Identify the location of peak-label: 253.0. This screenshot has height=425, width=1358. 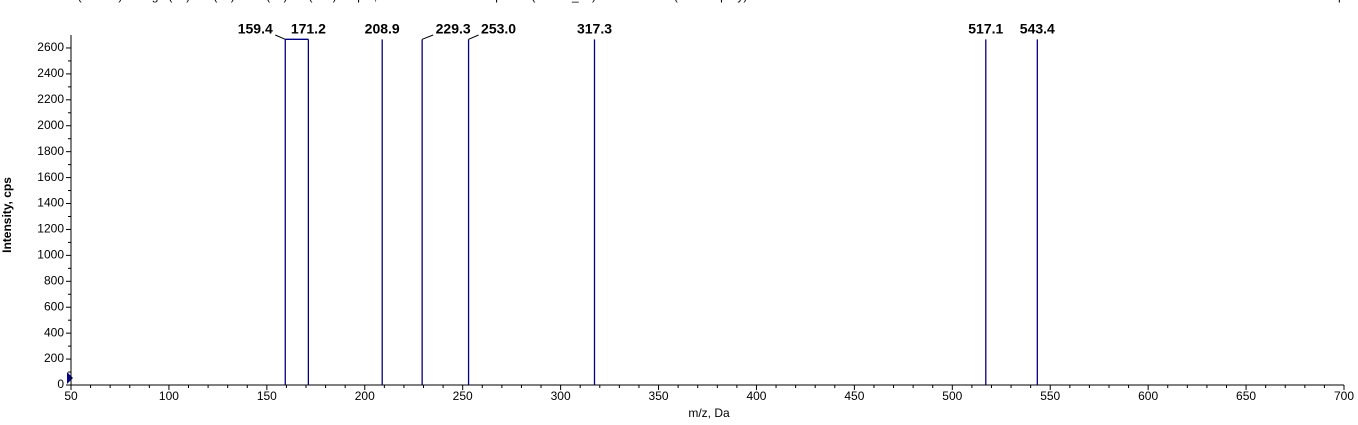
(498, 29).